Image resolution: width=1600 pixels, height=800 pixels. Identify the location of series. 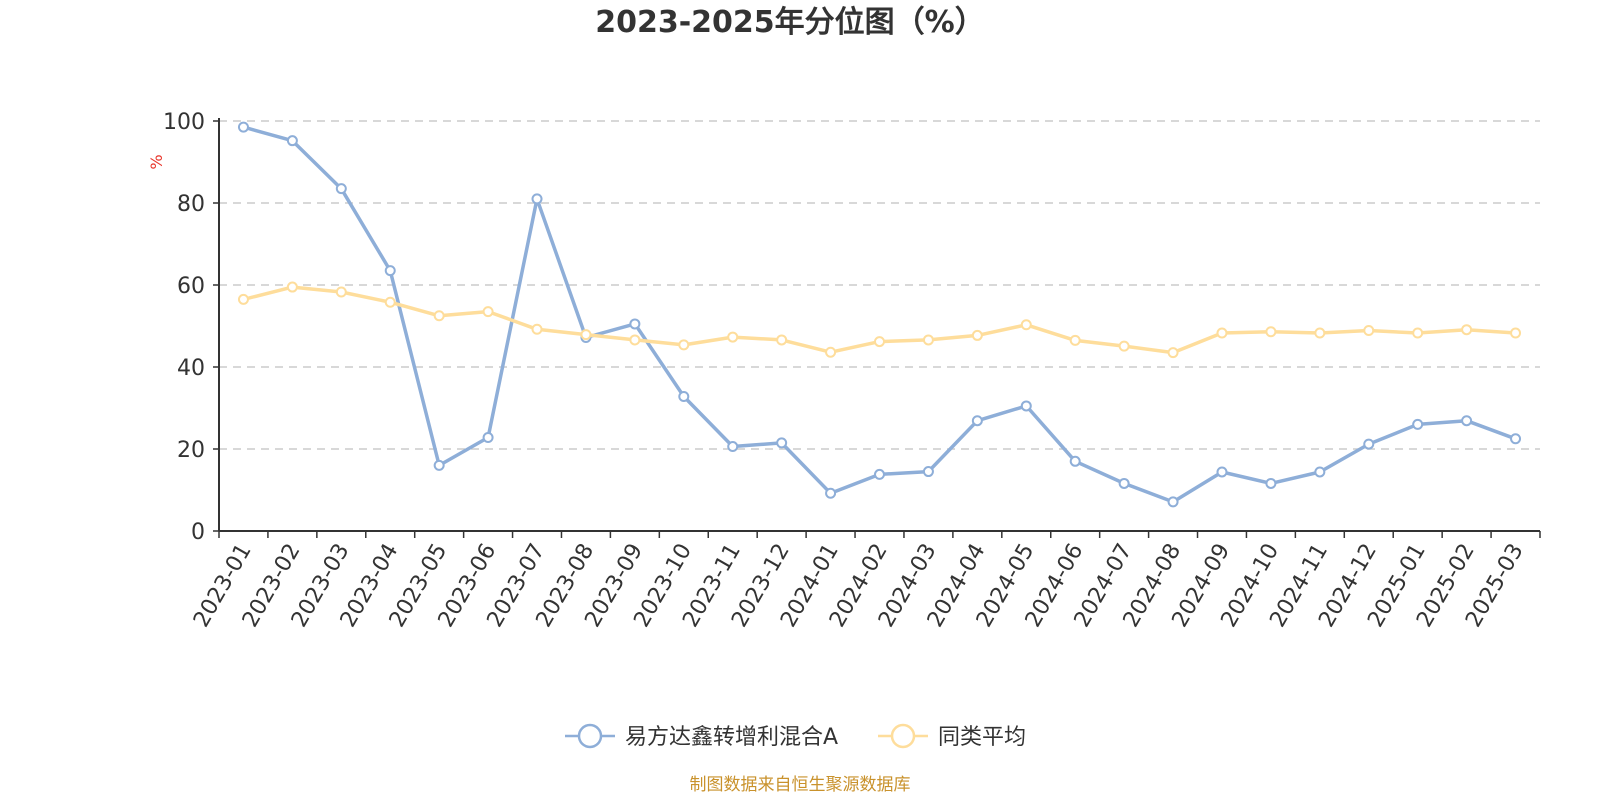
(879, 320).